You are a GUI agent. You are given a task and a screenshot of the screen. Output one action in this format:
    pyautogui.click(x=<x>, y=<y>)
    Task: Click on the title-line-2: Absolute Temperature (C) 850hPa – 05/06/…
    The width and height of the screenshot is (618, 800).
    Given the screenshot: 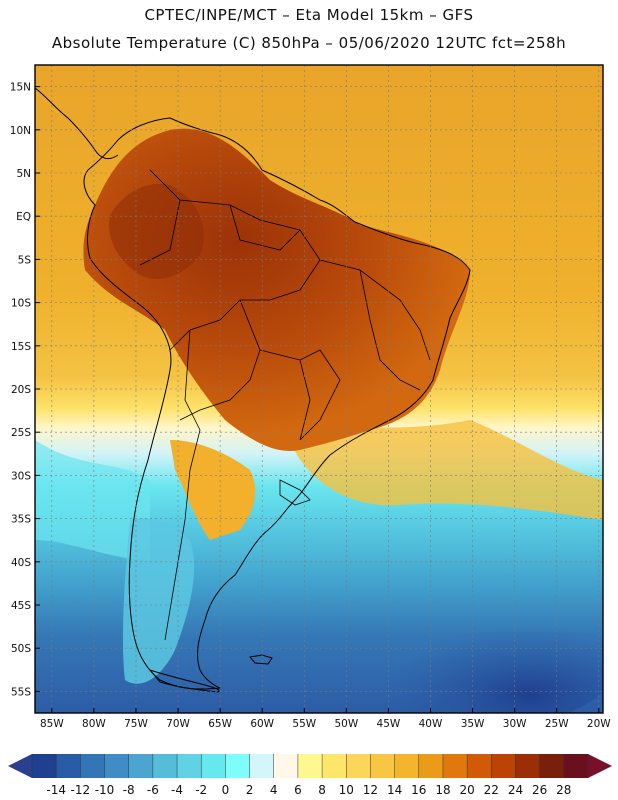 What is the action you would take?
    pyautogui.click(x=309, y=43)
    